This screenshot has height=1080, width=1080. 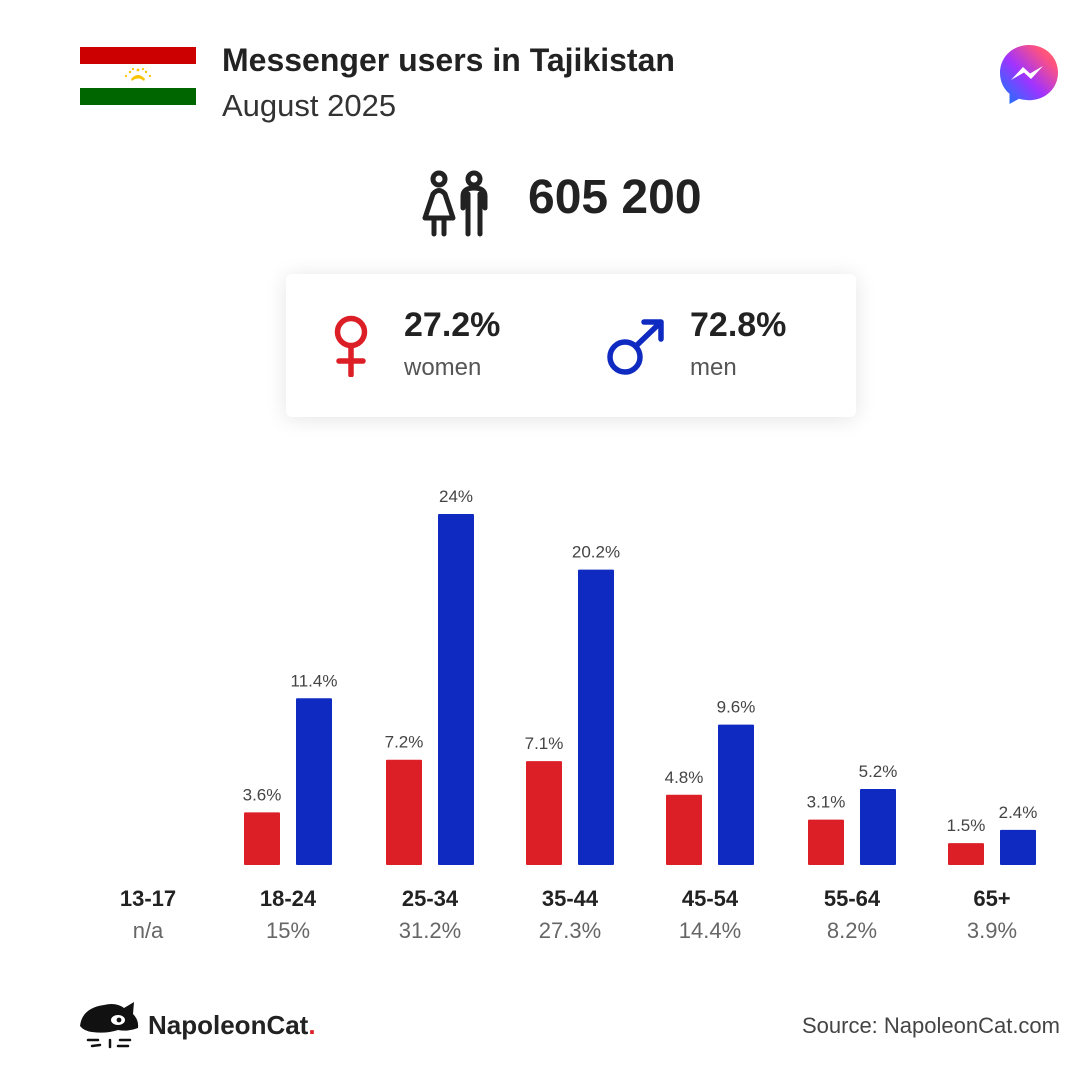 What do you see at coordinates (736, 707) in the screenshot?
I see `data-label-men: 9.6%` at bounding box center [736, 707].